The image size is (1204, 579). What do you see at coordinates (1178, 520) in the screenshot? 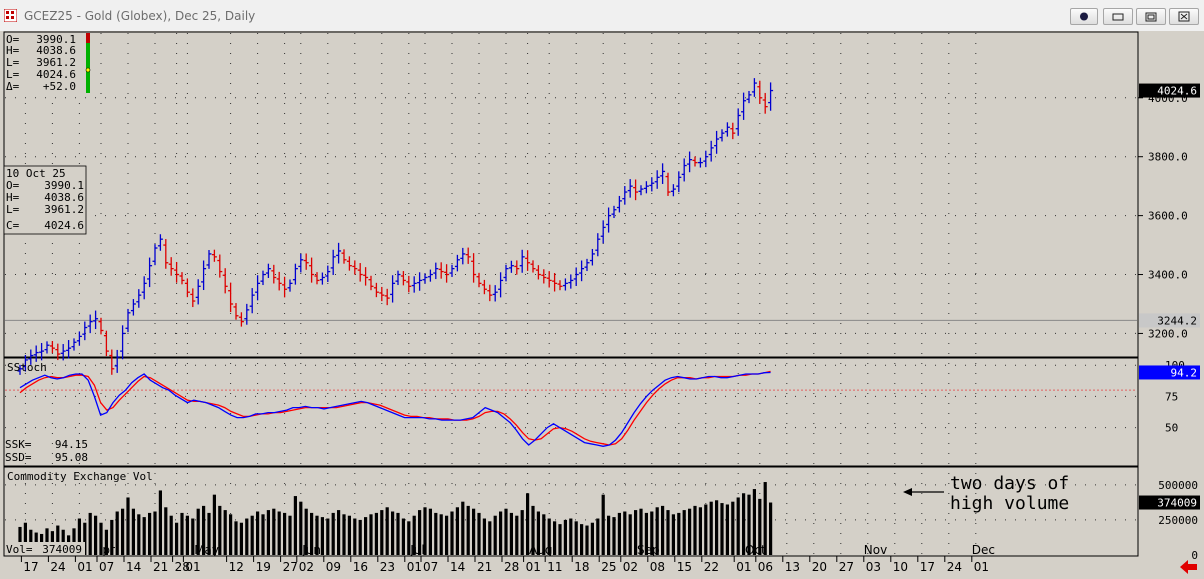
I see `volume-tick-label: 250000` at bounding box center [1178, 520].